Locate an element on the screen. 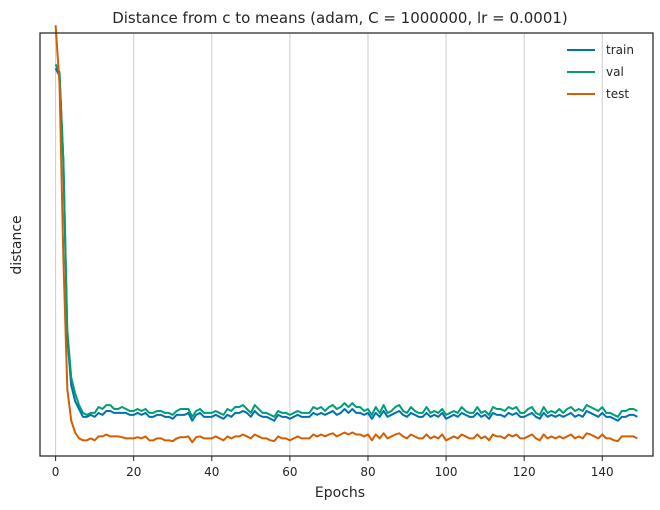  x-tick-label: 140 is located at coordinates (602, 472).